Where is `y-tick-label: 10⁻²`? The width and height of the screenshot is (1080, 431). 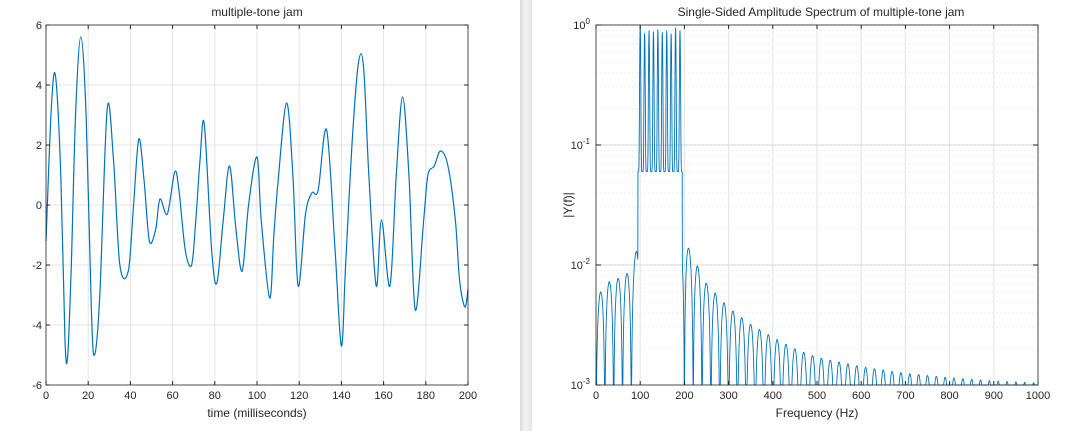
y-tick-label: 10⁻² is located at coordinates (581, 264).